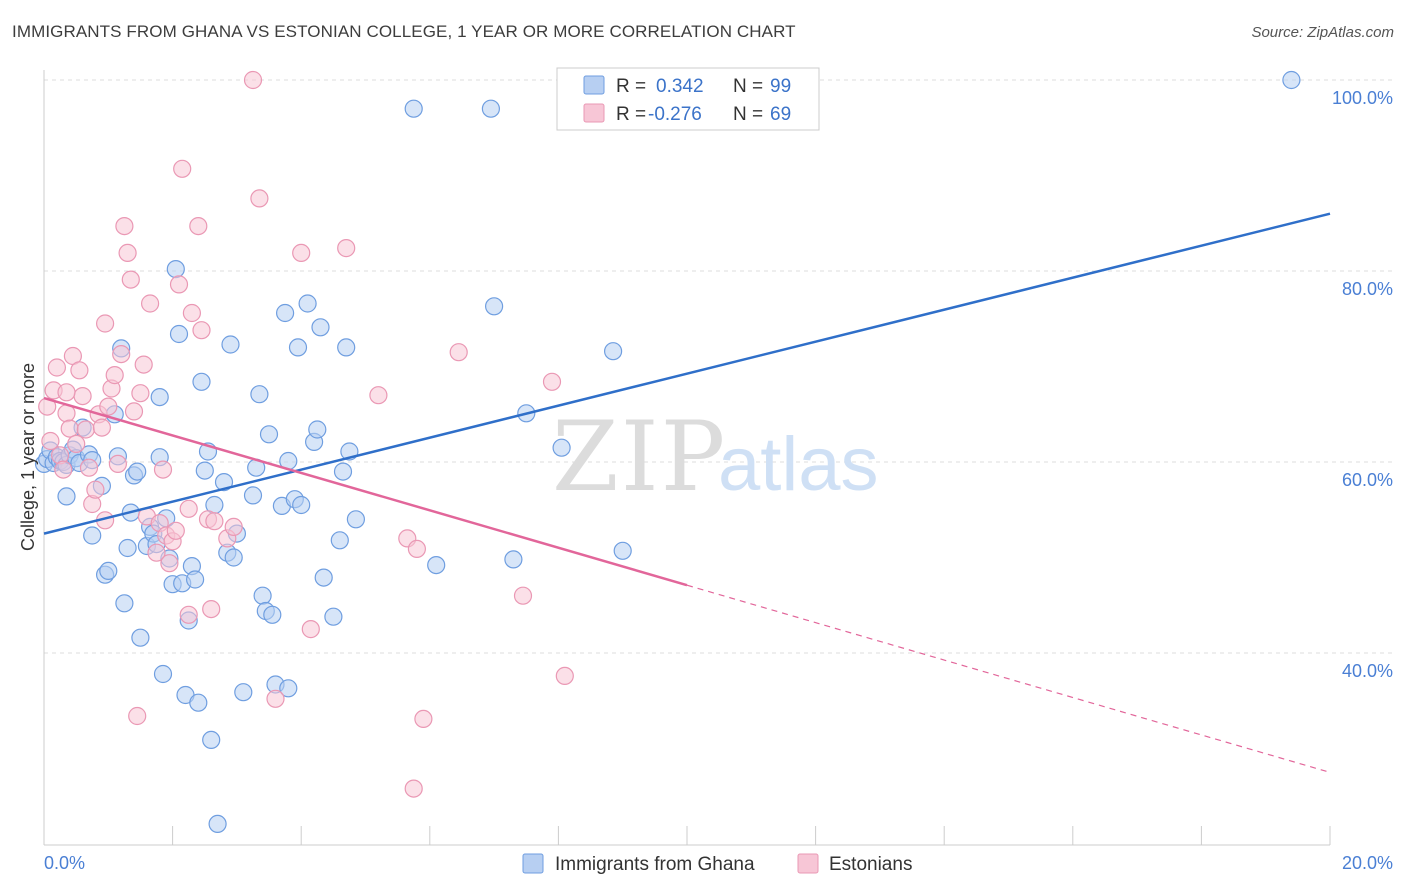 Image resolution: width=1406 pixels, height=892 pixels. What do you see at coordinates (675, 114) in the screenshot?
I see `legend-r-value-estonians: -0.276` at bounding box center [675, 114].